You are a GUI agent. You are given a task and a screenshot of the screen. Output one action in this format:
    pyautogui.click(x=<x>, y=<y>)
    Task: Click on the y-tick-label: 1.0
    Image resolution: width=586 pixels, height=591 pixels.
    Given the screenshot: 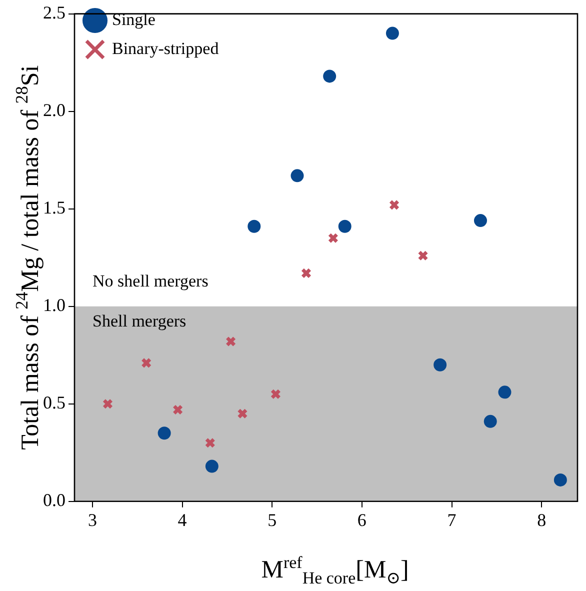 What is the action you would take?
    pyautogui.click(x=54, y=305)
    